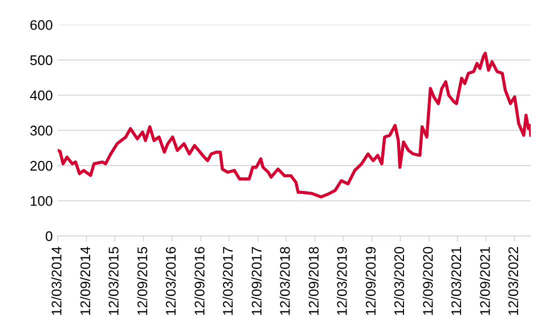  Describe the element at coordinates (370, 281) in the screenshot. I see `x-tick-label: 12/09/2019` at that location.